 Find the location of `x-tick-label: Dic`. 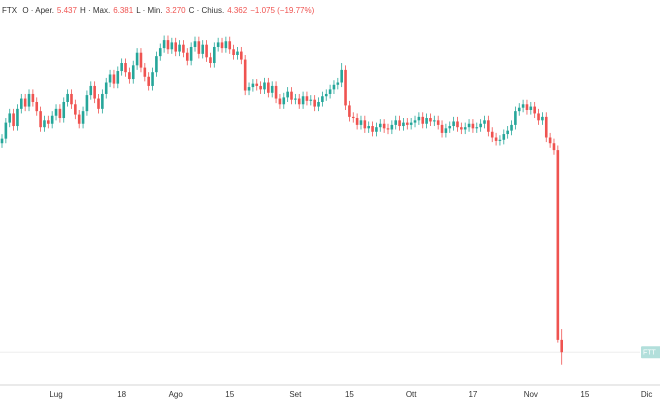

x-tick-label: Dic is located at coordinates (647, 394).